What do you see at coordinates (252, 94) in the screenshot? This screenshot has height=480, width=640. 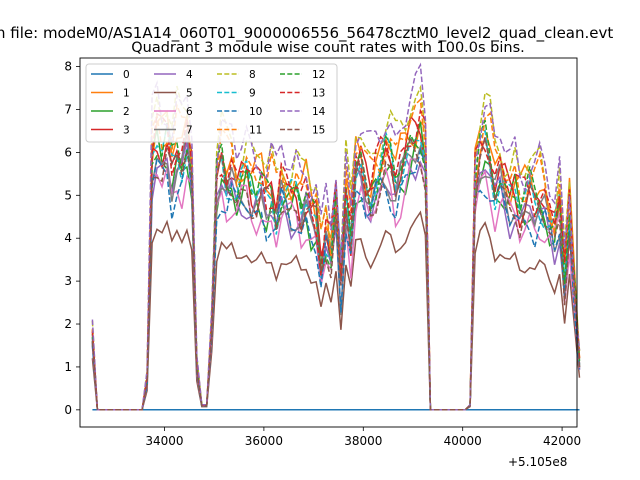 I see `legend-label-9: 9` at bounding box center [252, 94].